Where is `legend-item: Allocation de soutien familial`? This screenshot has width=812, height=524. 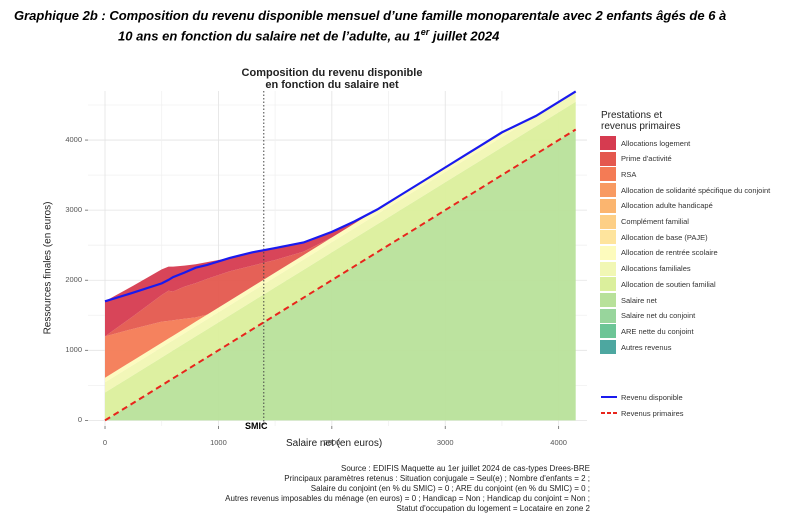
legend-item: Allocation de soutien familial is located at coordinates (658, 284).